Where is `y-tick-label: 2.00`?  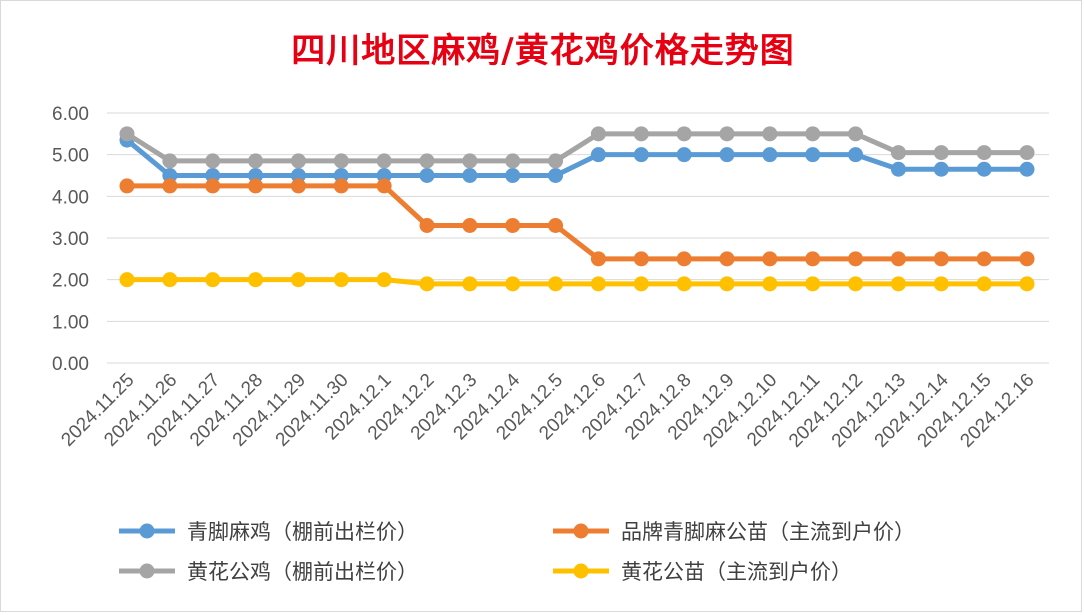
y-tick-label: 2.00 is located at coordinates (70, 281).